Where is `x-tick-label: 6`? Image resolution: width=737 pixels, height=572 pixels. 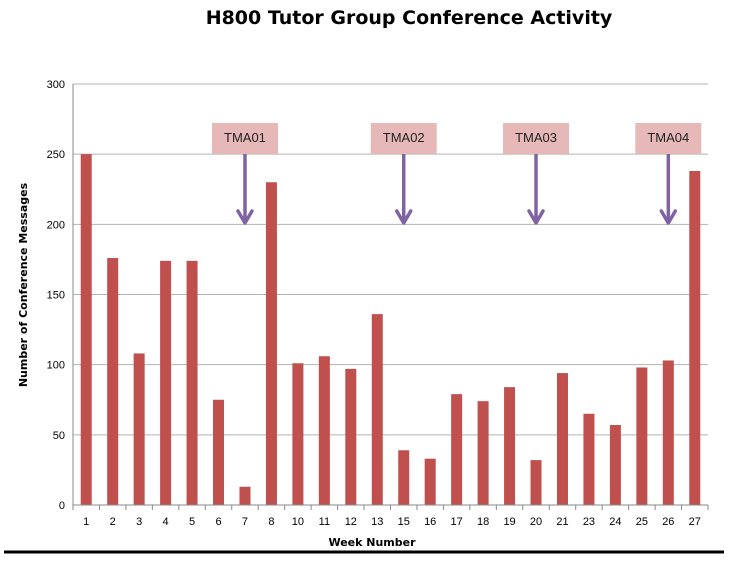
x-tick-label: 6 is located at coordinates (218, 522).